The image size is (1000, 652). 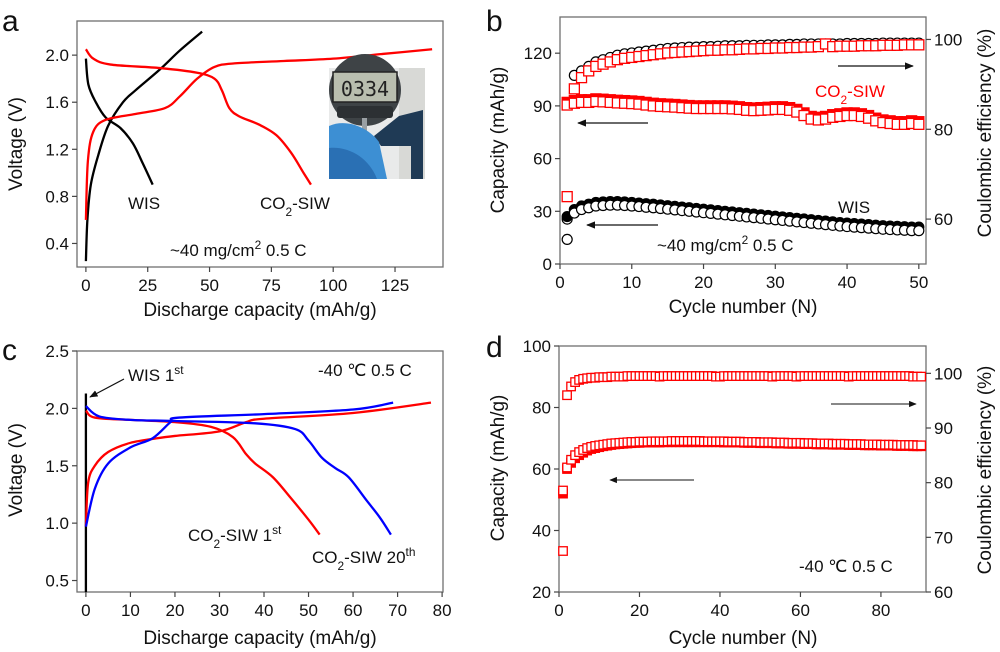 What do you see at coordinates (985, 133) in the screenshot?
I see `panel-b-y2label: Coulombic efficiency (%)` at bounding box center [985, 133].